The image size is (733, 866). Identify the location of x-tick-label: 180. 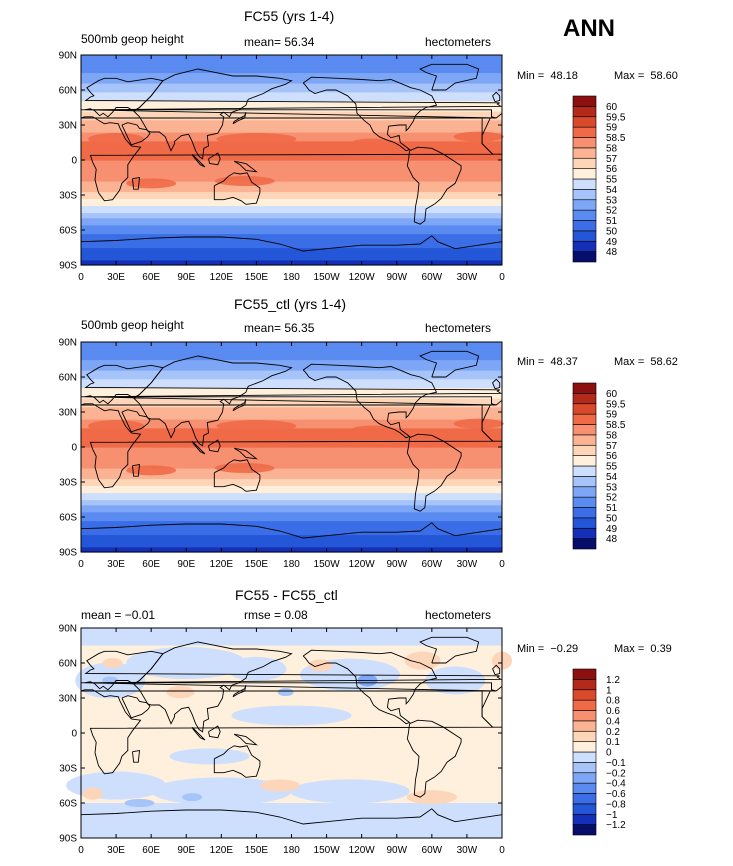
(291, 564).